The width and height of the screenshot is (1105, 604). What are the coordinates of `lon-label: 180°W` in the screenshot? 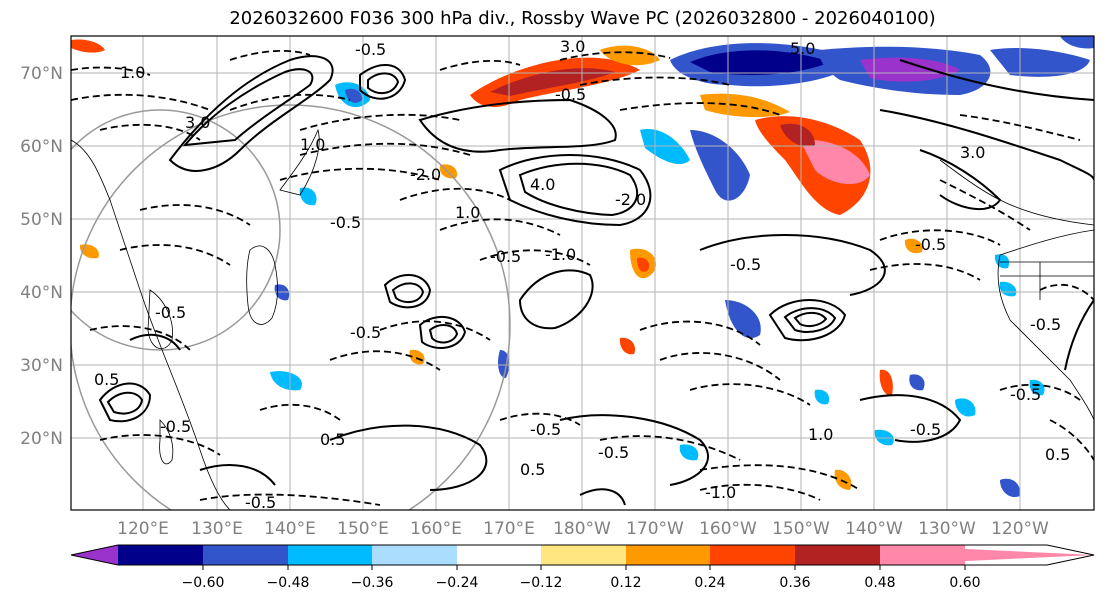 It's located at (582, 529).